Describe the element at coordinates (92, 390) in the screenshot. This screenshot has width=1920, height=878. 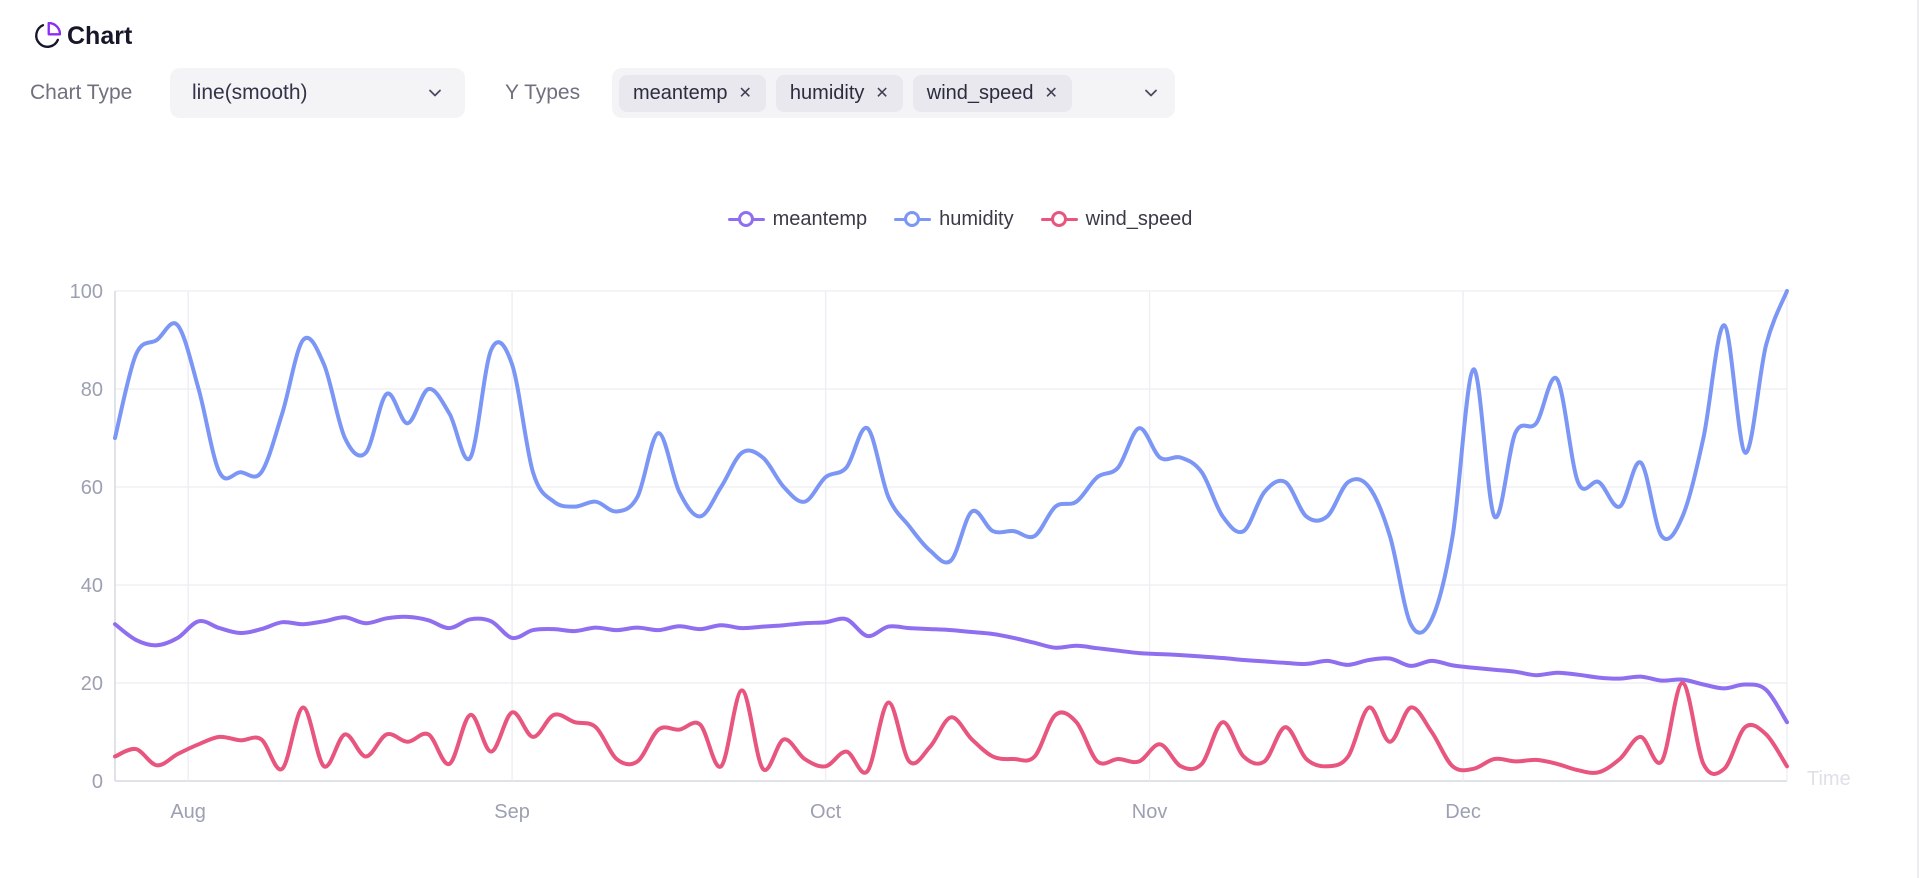
I see `y-tick-label: 80` at that location.